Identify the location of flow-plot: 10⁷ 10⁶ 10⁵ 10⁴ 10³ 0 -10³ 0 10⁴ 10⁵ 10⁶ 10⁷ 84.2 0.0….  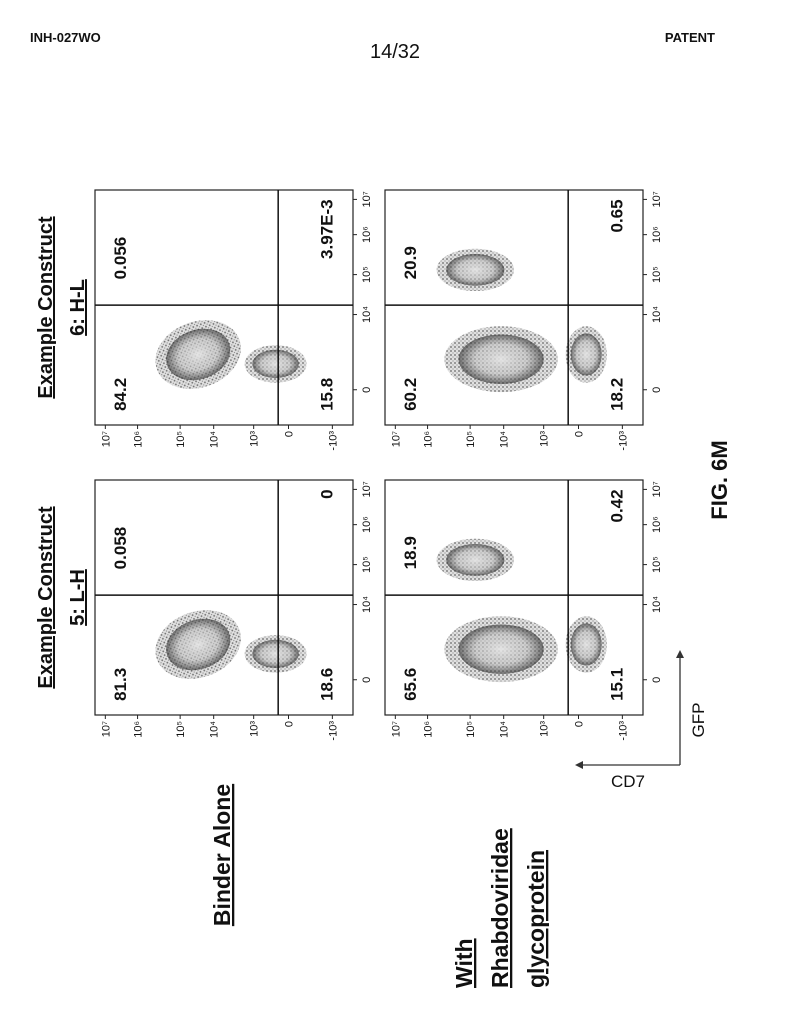
(233, 320).